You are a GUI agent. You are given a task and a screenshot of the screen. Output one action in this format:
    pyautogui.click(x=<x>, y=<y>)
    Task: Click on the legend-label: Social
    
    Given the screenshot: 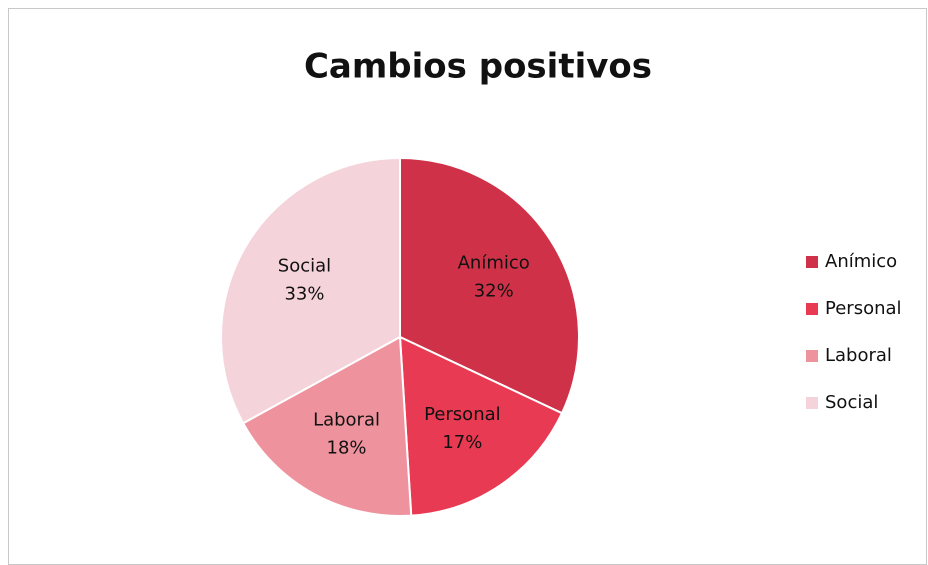 What is the action you would take?
    pyautogui.click(x=851, y=402)
    